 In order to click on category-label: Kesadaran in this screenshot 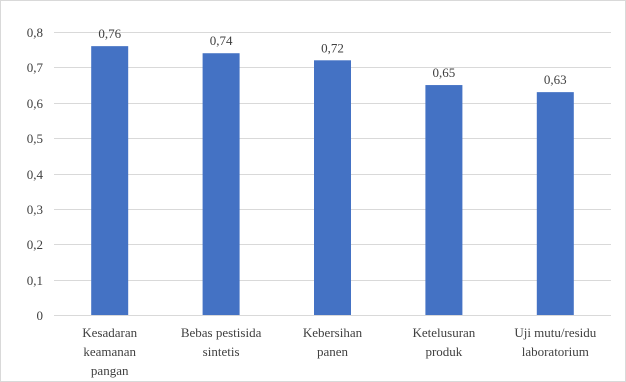, I will do `click(109, 332)`.